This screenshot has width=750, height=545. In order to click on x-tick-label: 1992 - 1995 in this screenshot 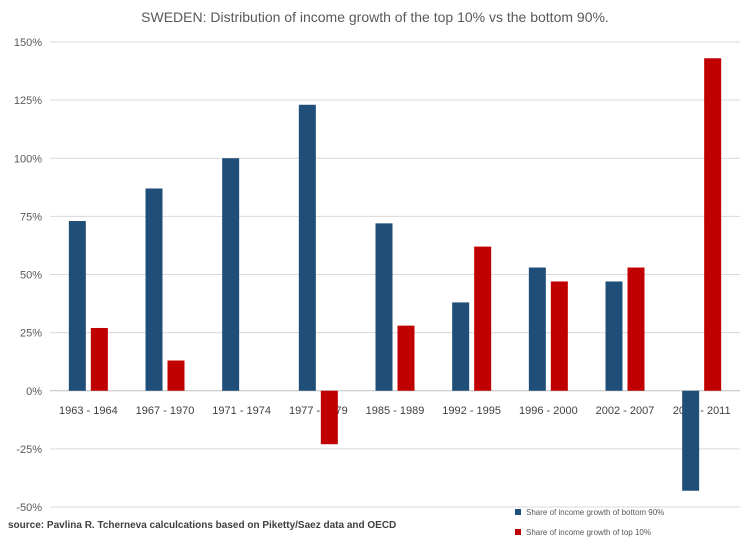, I will do `click(471, 411)`.